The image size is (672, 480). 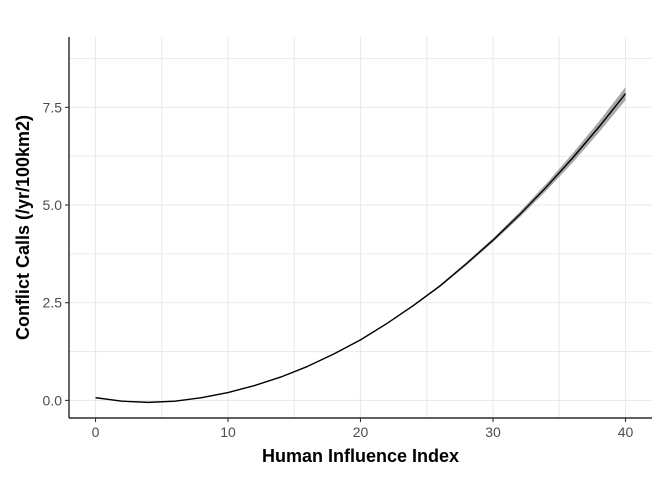 What do you see at coordinates (360, 456) in the screenshot?
I see `x-axis-title: Human Influence Index` at bounding box center [360, 456].